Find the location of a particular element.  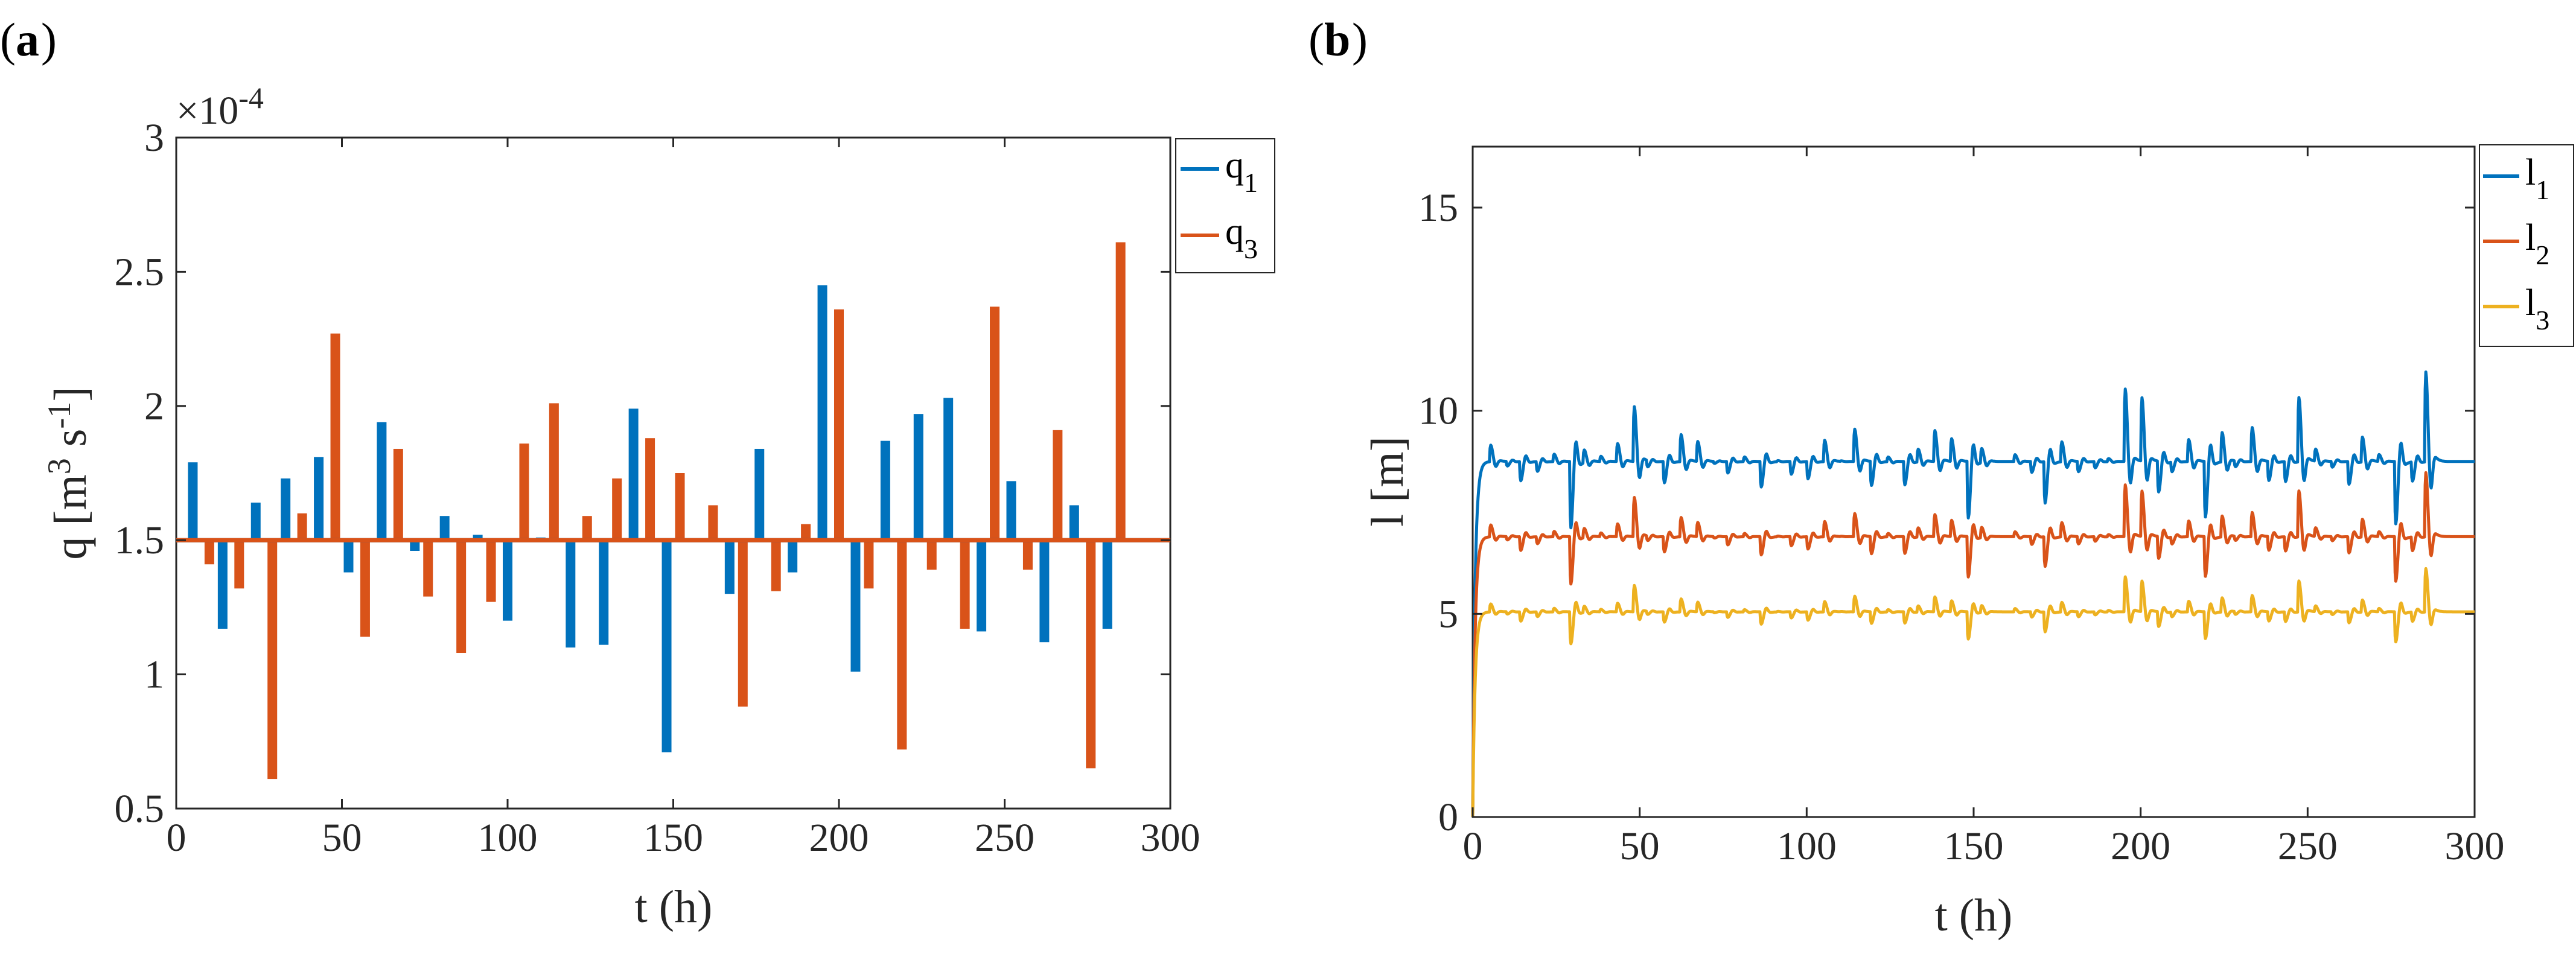

chart-a-xtick-label: 150 is located at coordinates (673, 838).